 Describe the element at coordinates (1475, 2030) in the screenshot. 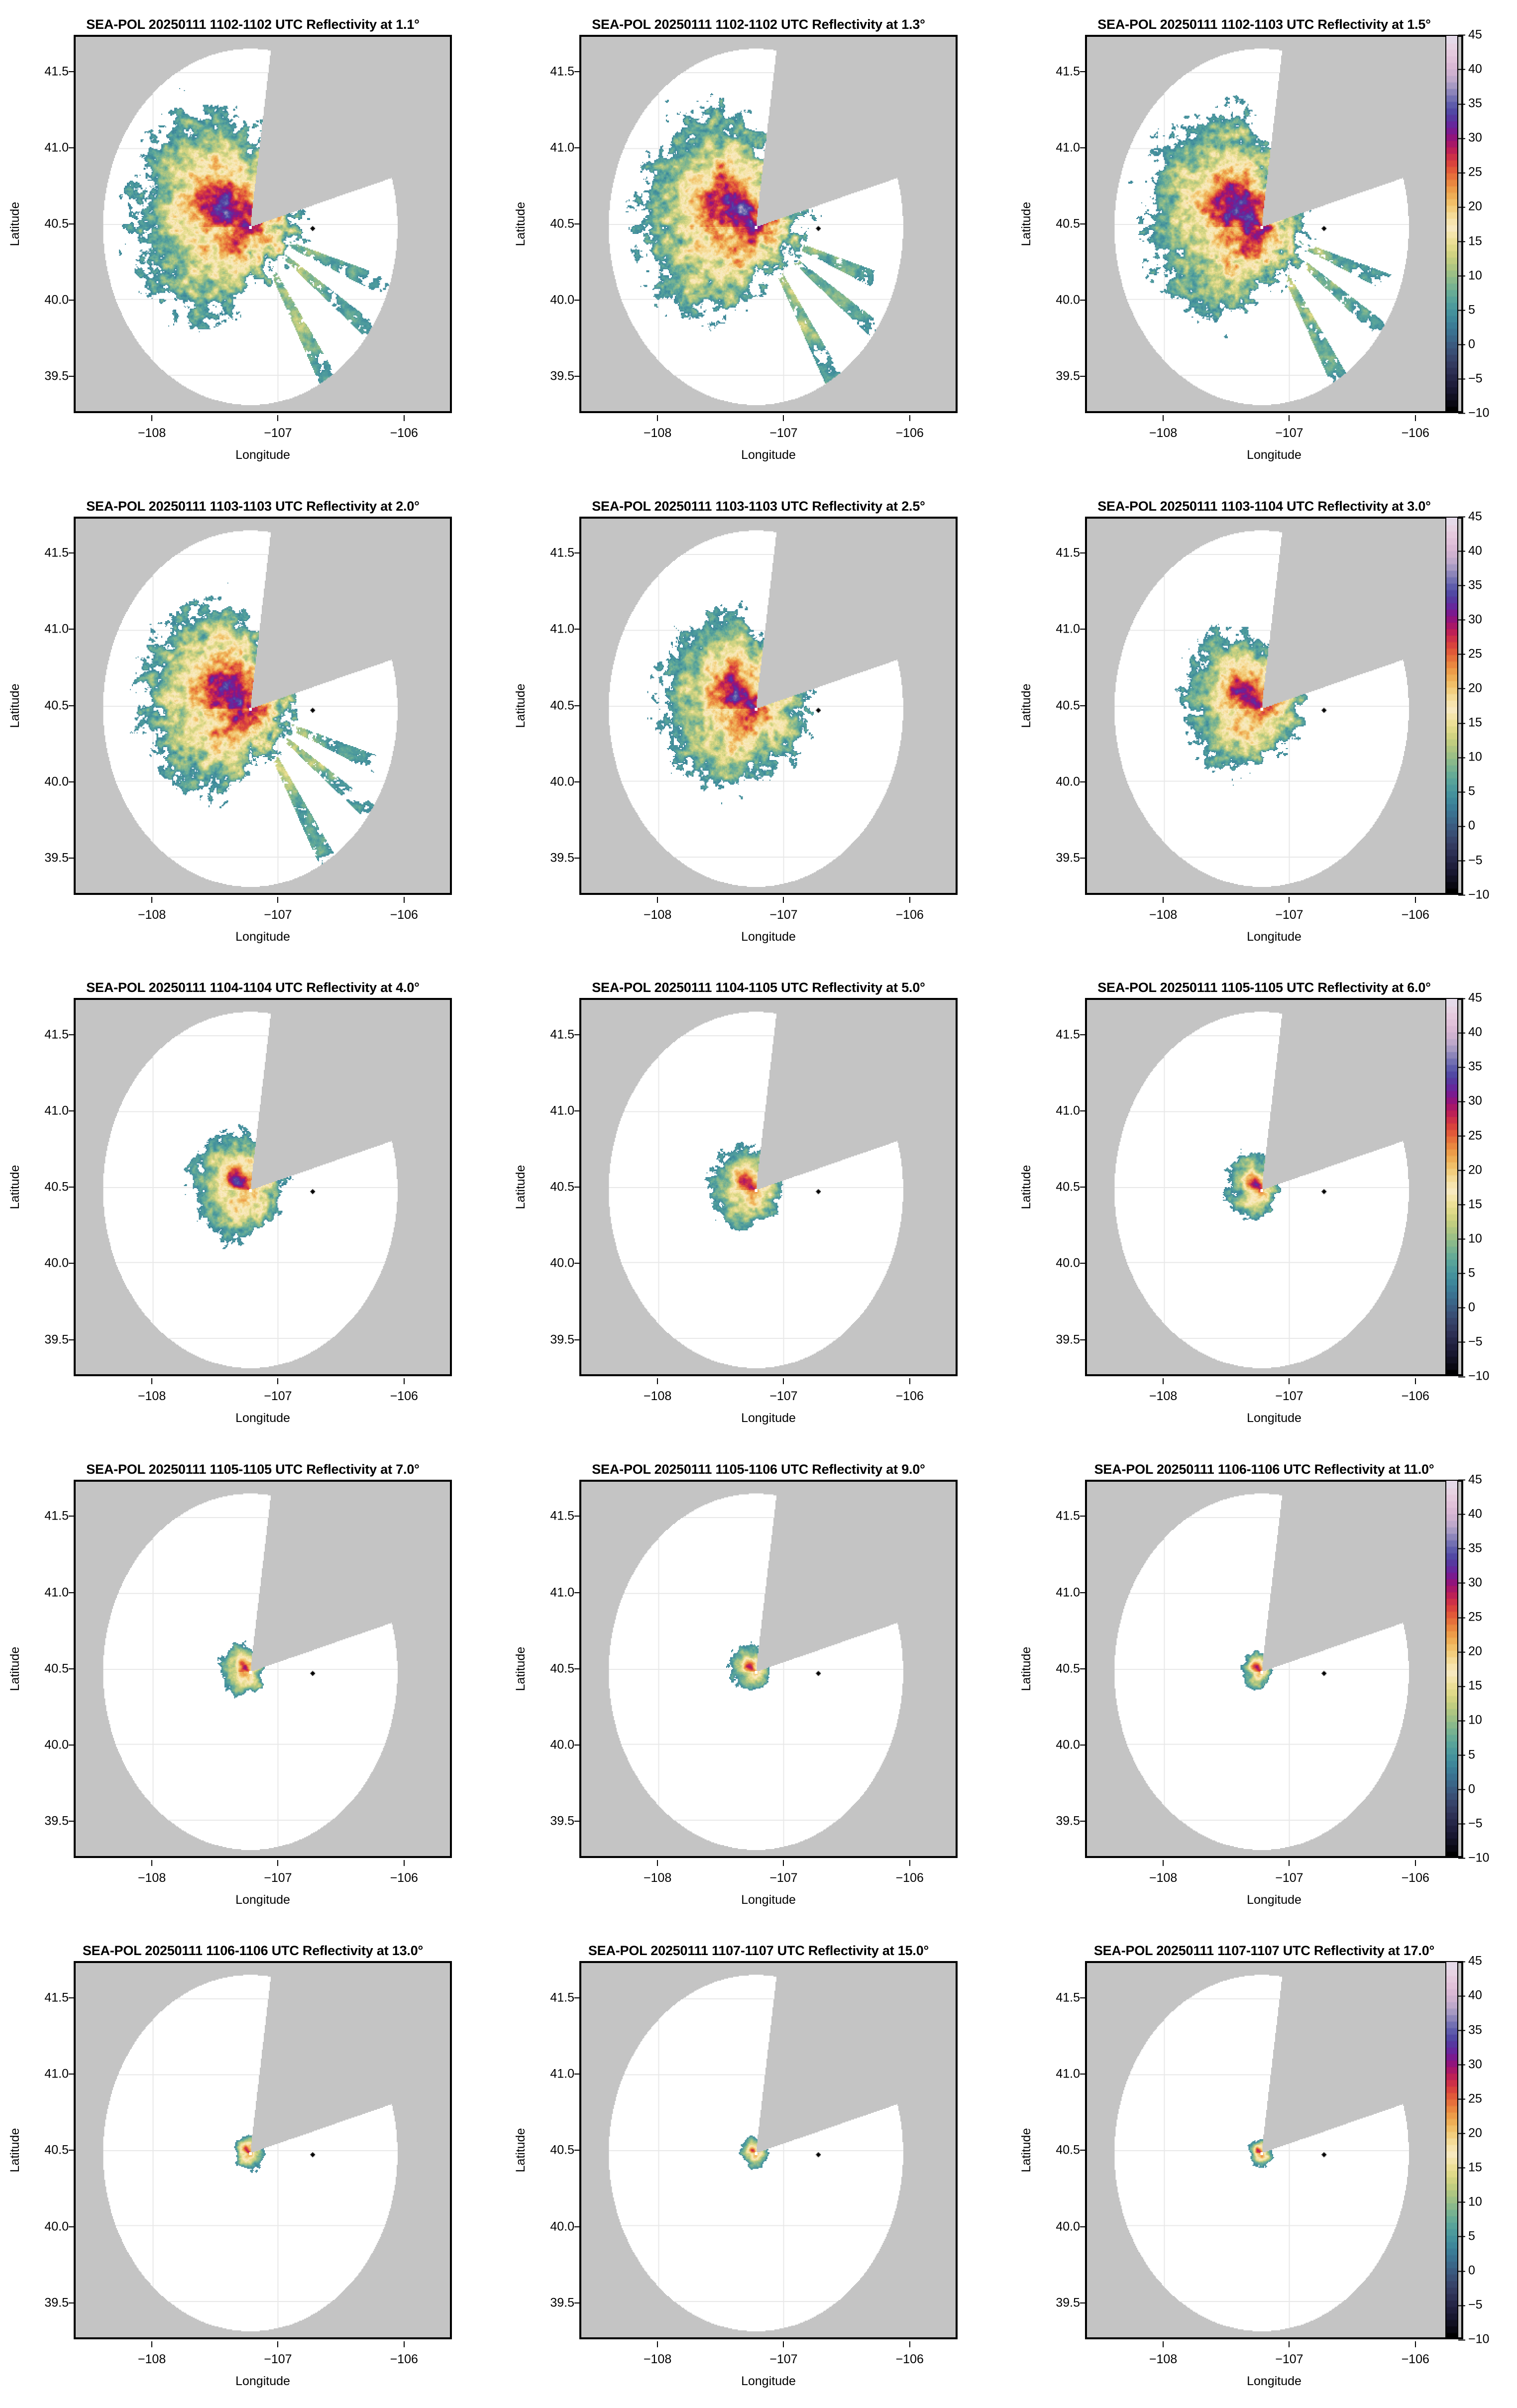

I see `colorbar-tick-label: 35` at that location.